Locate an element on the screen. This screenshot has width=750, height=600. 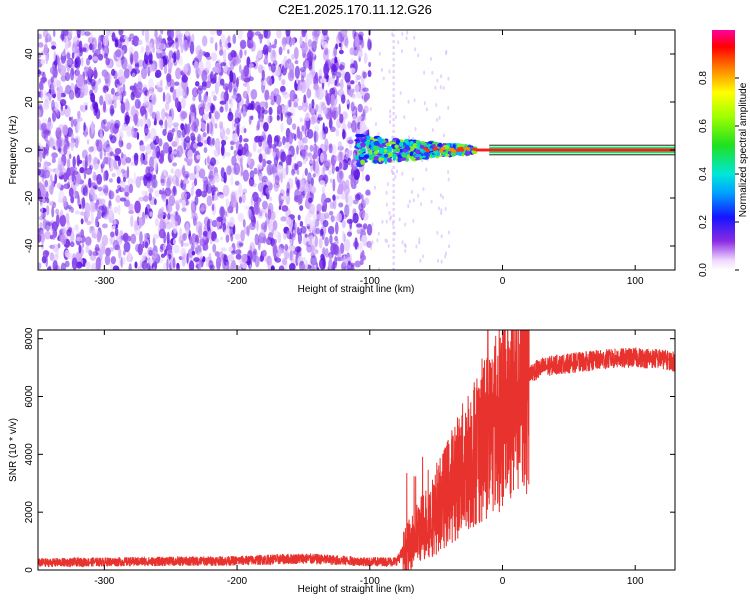
snr-y-label: SNR (10 * v/v) is located at coordinates (13, 450).